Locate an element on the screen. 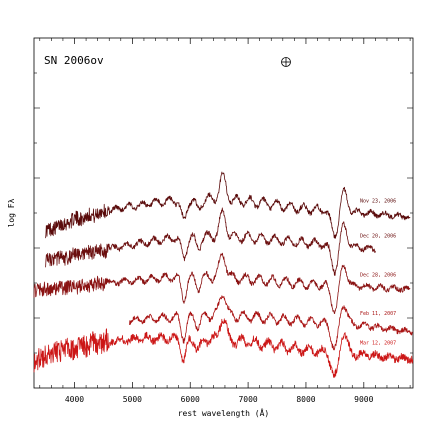  x-tick-label: 6000 is located at coordinates (190, 399).